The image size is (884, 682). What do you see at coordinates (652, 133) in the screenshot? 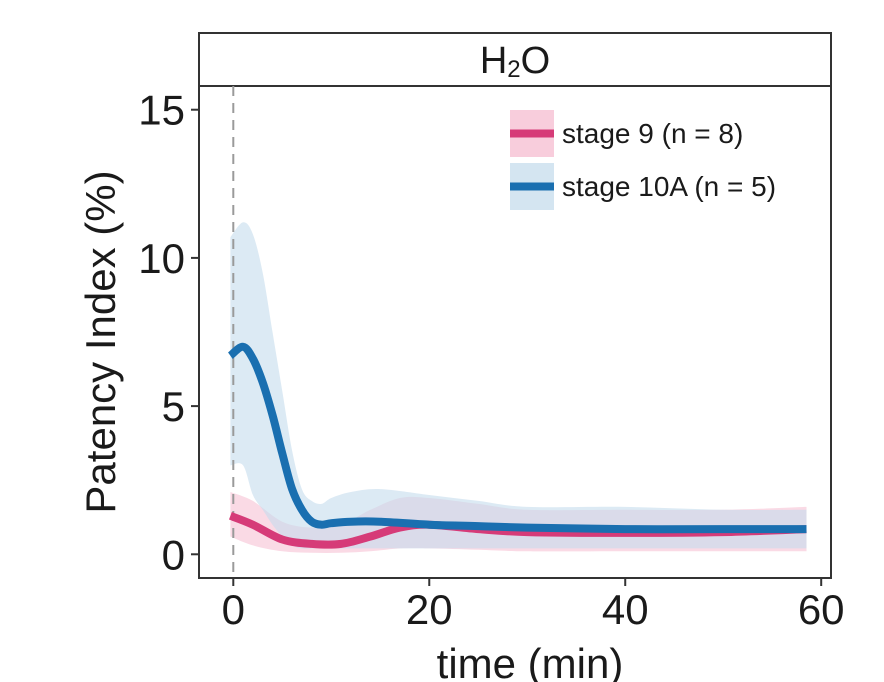
I see `legend-label-1: stage 9 (n = 8)` at bounding box center [652, 133].